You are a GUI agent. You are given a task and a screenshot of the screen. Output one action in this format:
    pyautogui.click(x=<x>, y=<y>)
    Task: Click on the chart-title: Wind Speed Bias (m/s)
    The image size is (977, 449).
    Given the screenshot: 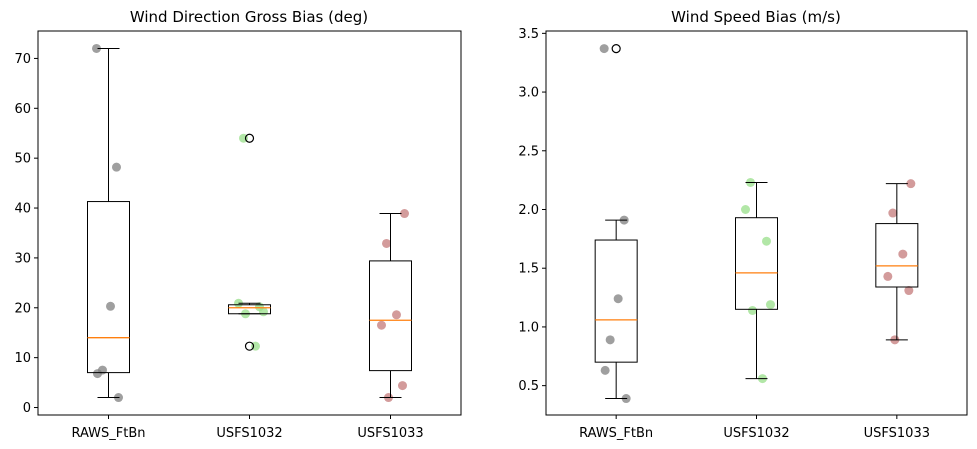 What is the action you would take?
    pyautogui.click(x=756, y=17)
    